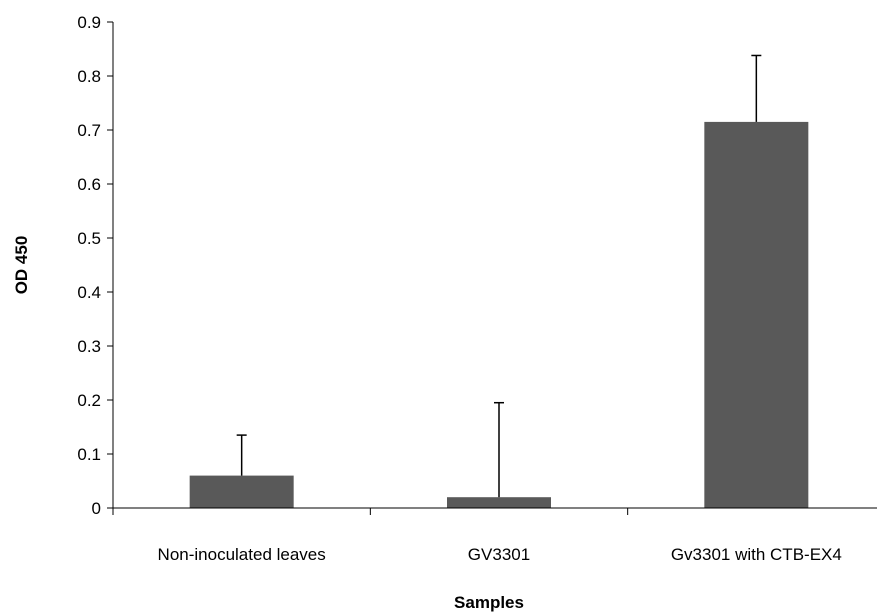 Image resolution: width=877 pixels, height=612 pixels. I want to click on y-tick-label: 0.1, so click(89, 454).